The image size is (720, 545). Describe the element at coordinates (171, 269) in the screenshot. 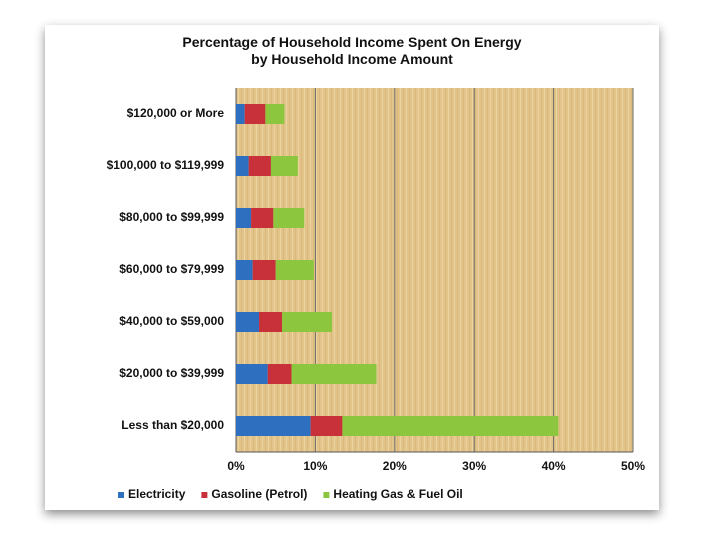

I see `y-tick-label: $60,000 to $79,999` at that location.